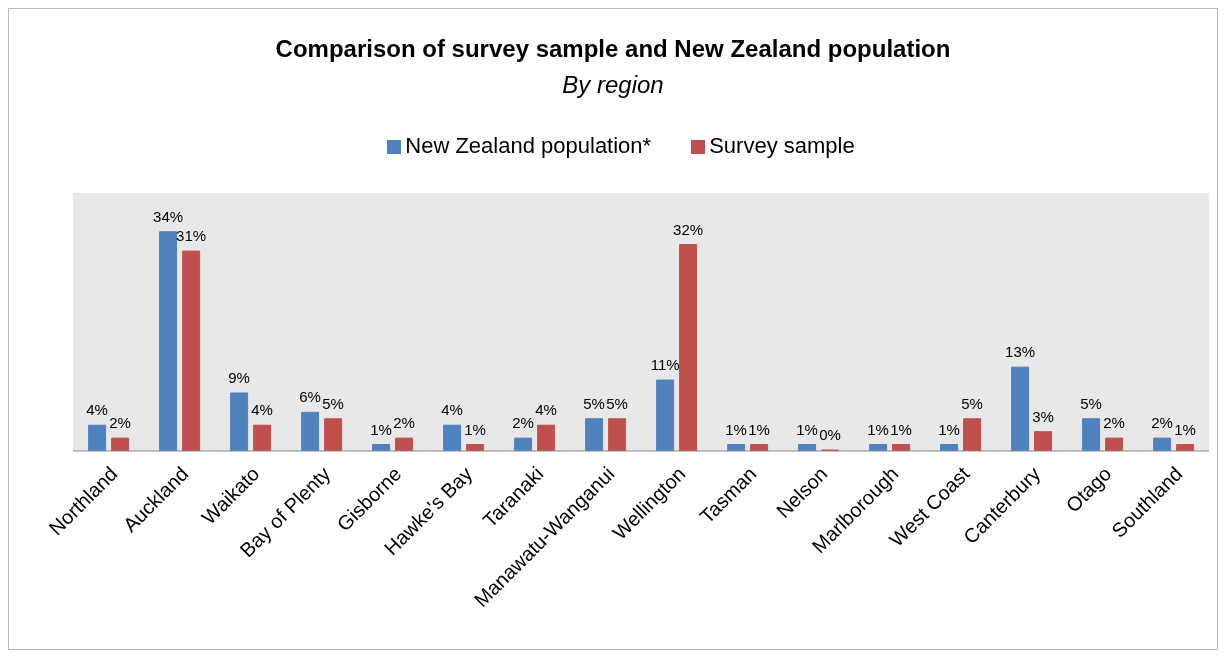  What do you see at coordinates (830, 434) in the screenshot?
I see `data-label: 0%` at bounding box center [830, 434].